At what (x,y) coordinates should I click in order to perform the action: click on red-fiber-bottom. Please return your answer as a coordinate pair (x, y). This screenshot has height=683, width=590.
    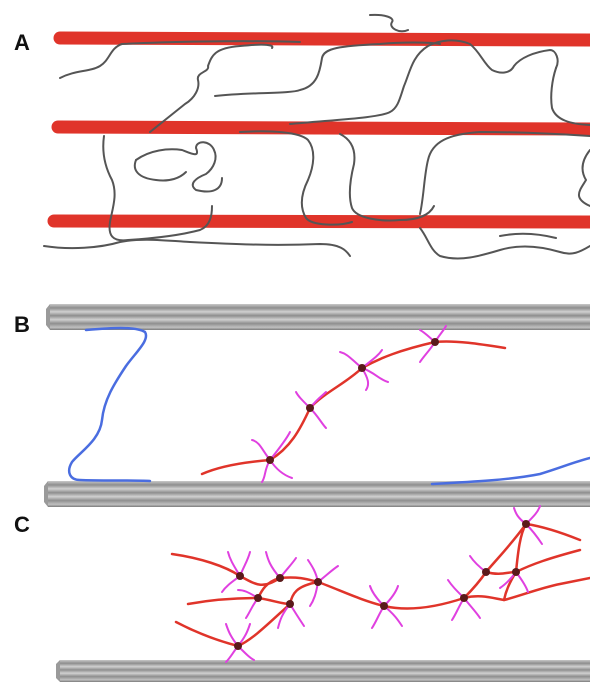
    Looking at the image, I should click on (318, 221).